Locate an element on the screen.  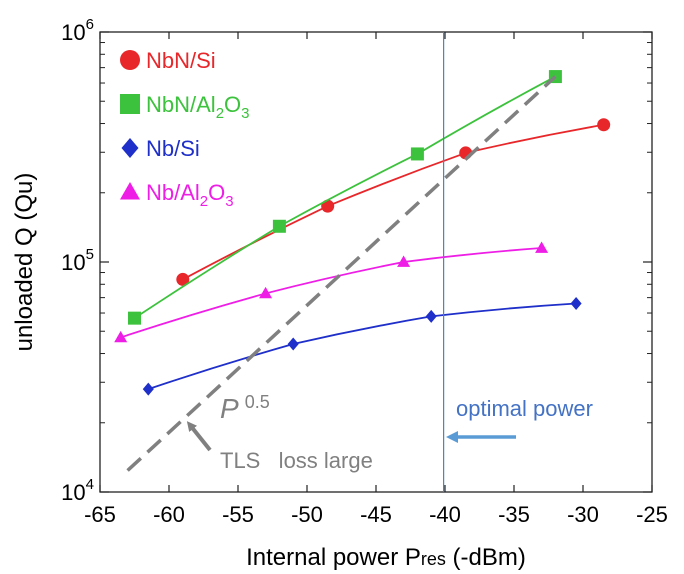
x-tick-label: -30 is located at coordinates (583, 514).